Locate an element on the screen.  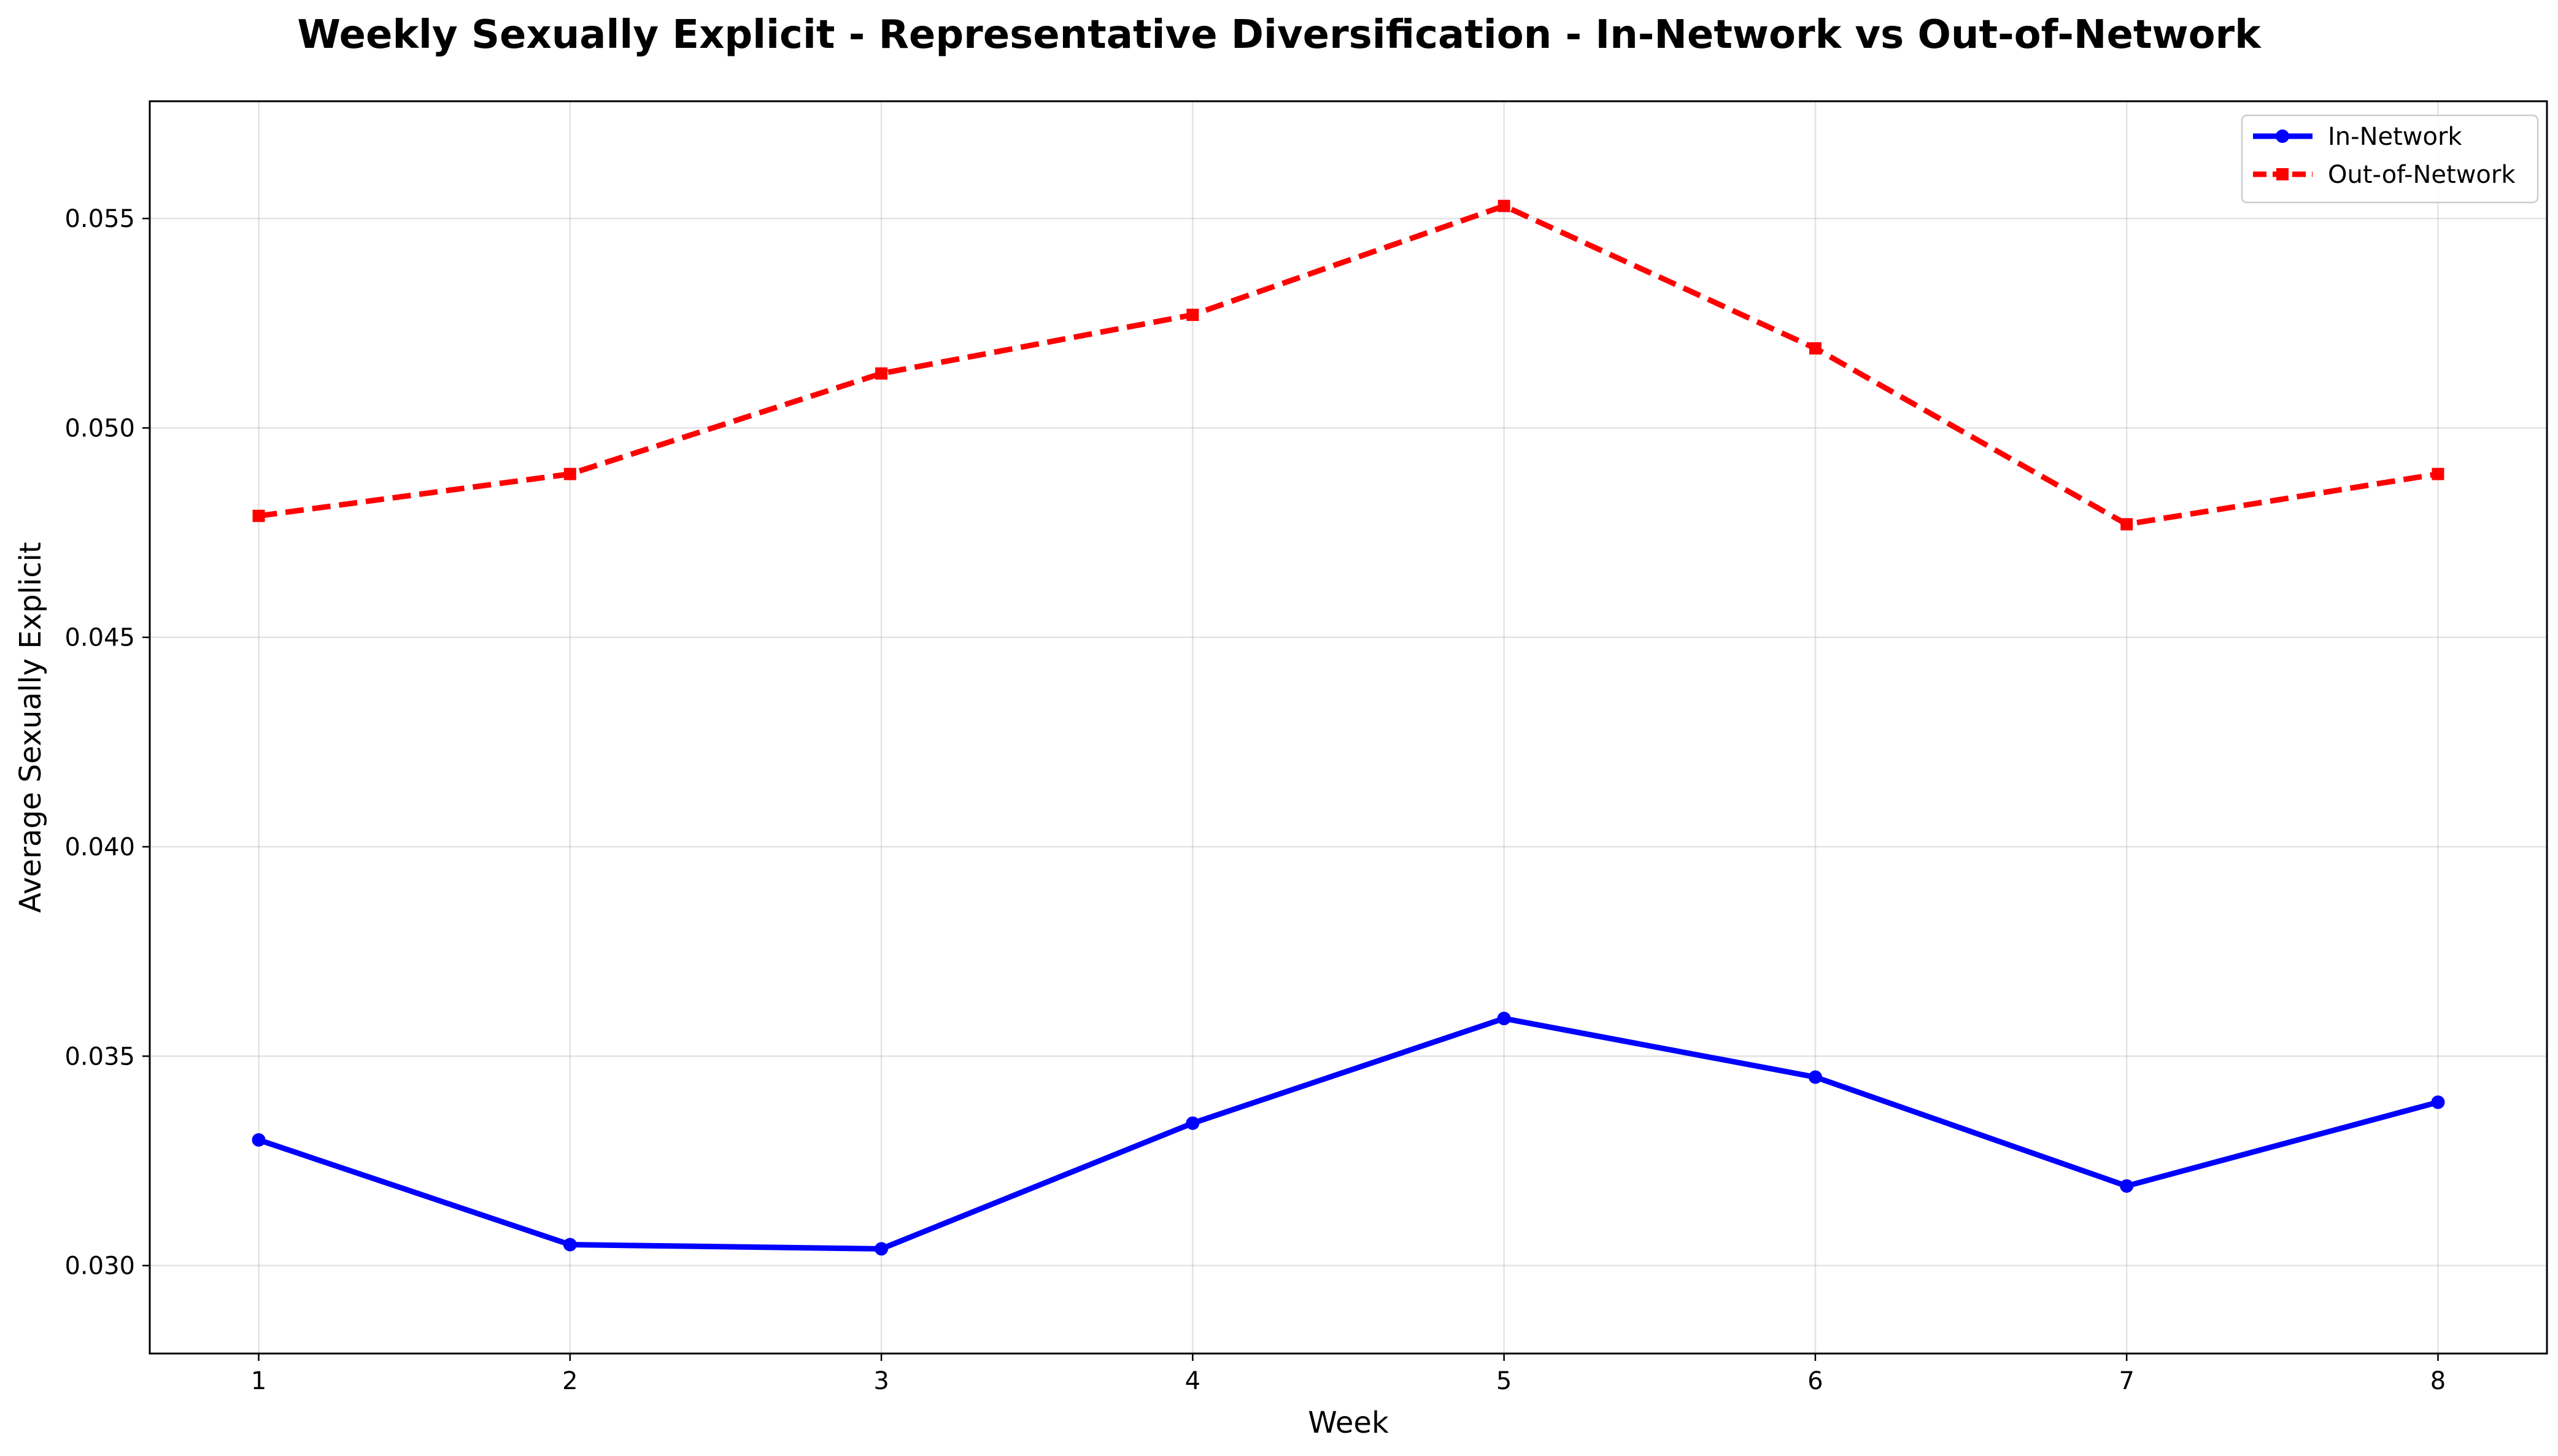
x-tick-label: 2 is located at coordinates (570, 1381).